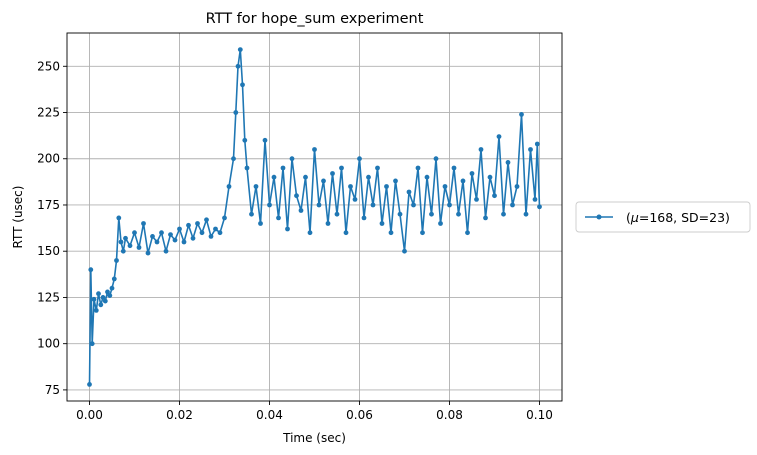 This screenshot has height=455, width=757. What do you see at coordinates (48, 159) in the screenshot?
I see `y-tick-label: 200` at bounding box center [48, 159].